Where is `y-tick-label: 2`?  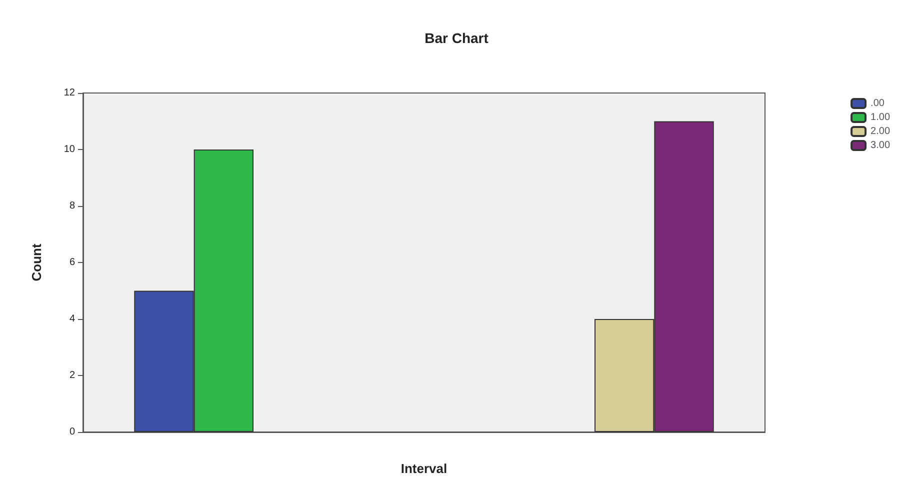 y-tick-label: 2 is located at coordinates (72, 375).